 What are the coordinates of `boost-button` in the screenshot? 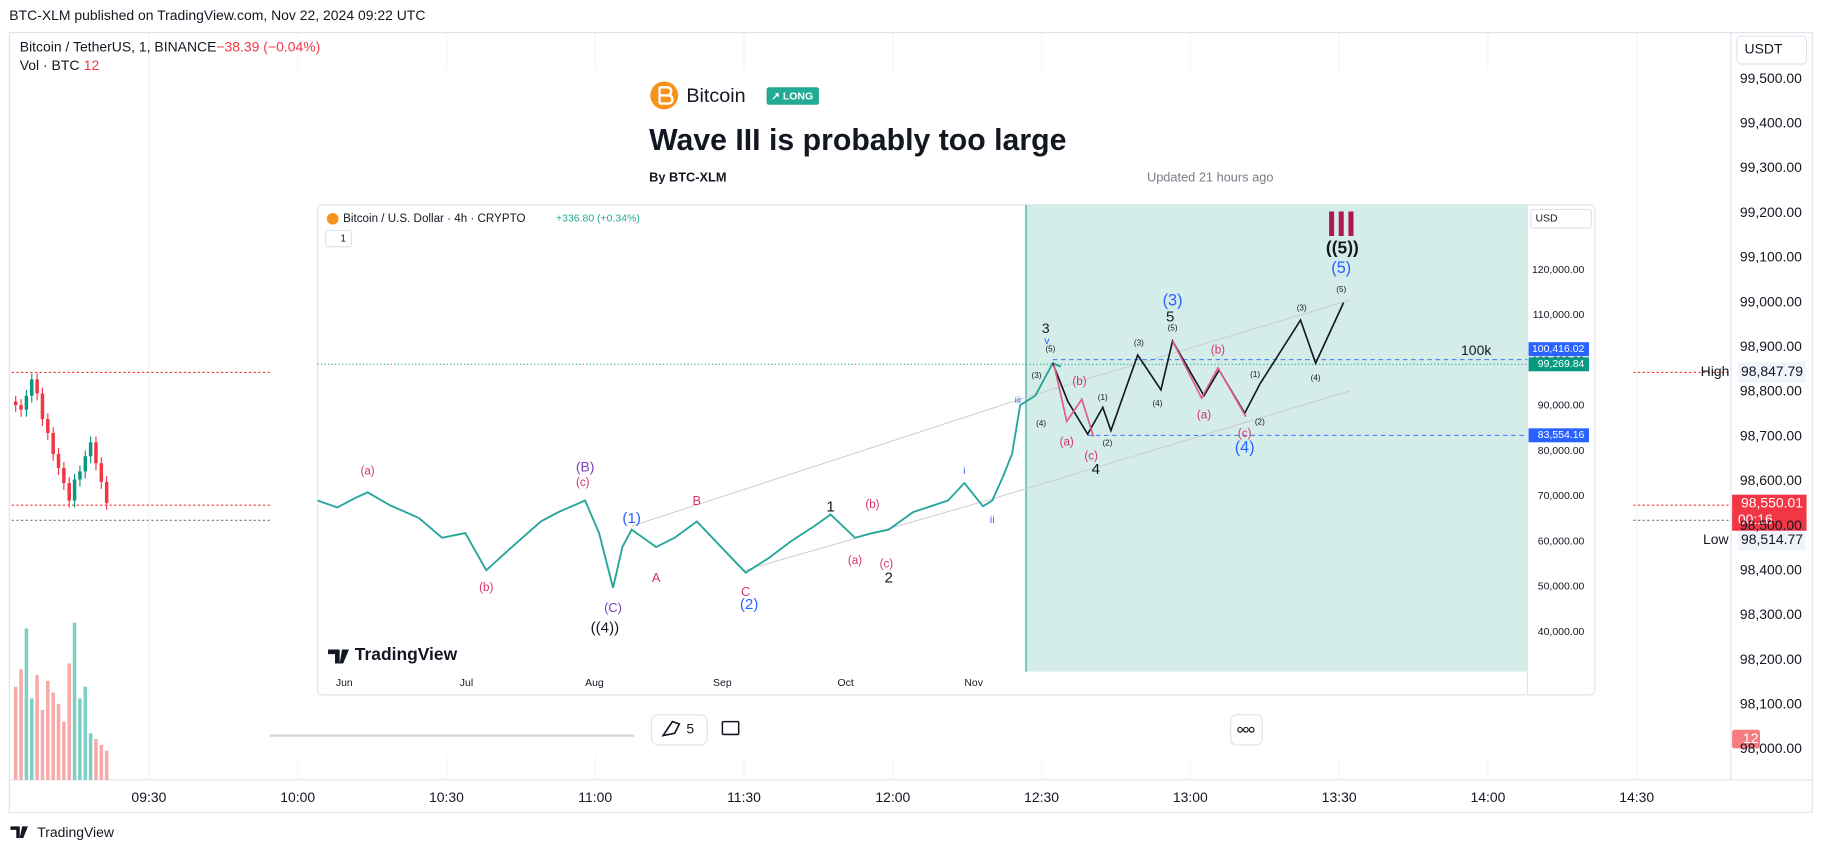 It's located at (679, 730).